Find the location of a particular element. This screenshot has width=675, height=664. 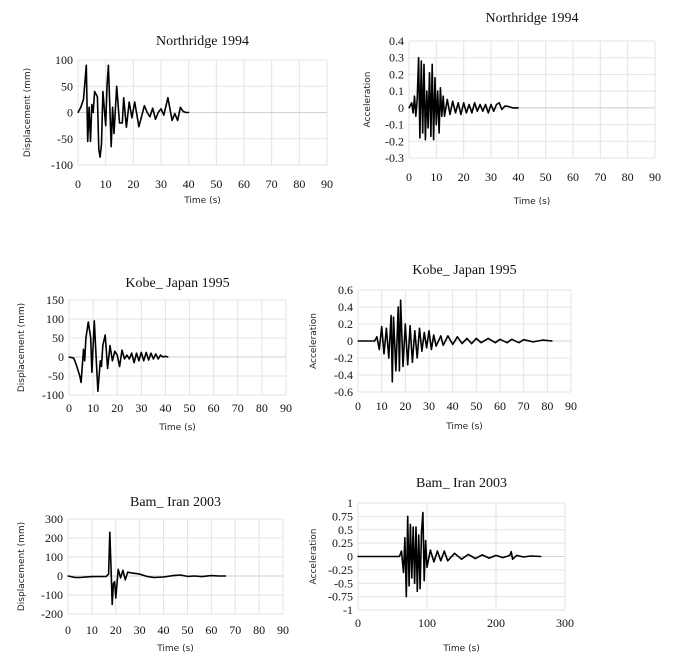

y-tick-label: 300 is located at coordinates (54, 519).